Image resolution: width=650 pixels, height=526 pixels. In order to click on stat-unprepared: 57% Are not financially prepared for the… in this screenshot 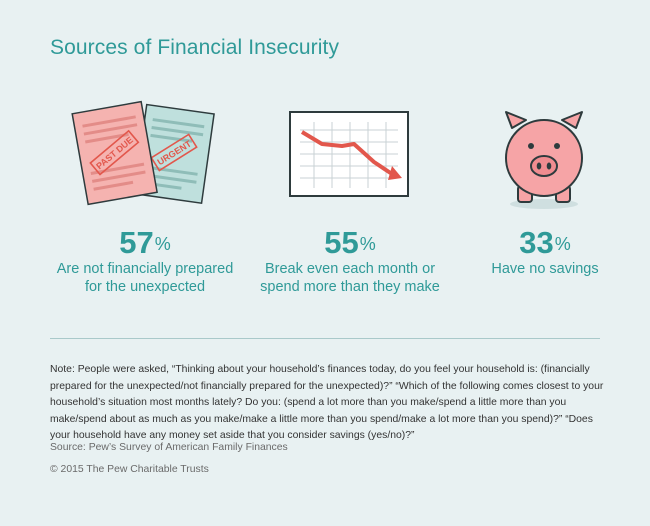, I will do `click(145, 260)`.